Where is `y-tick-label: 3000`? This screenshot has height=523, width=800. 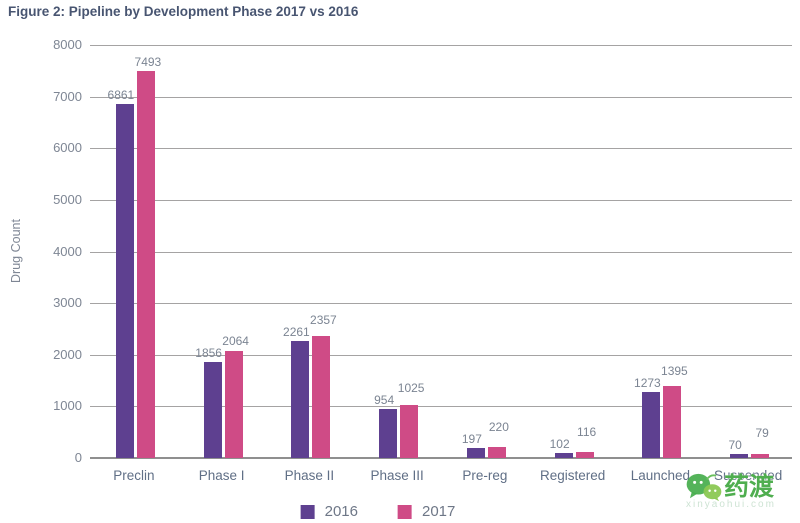 y-tick-label: 3000 is located at coordinates (67, 303).